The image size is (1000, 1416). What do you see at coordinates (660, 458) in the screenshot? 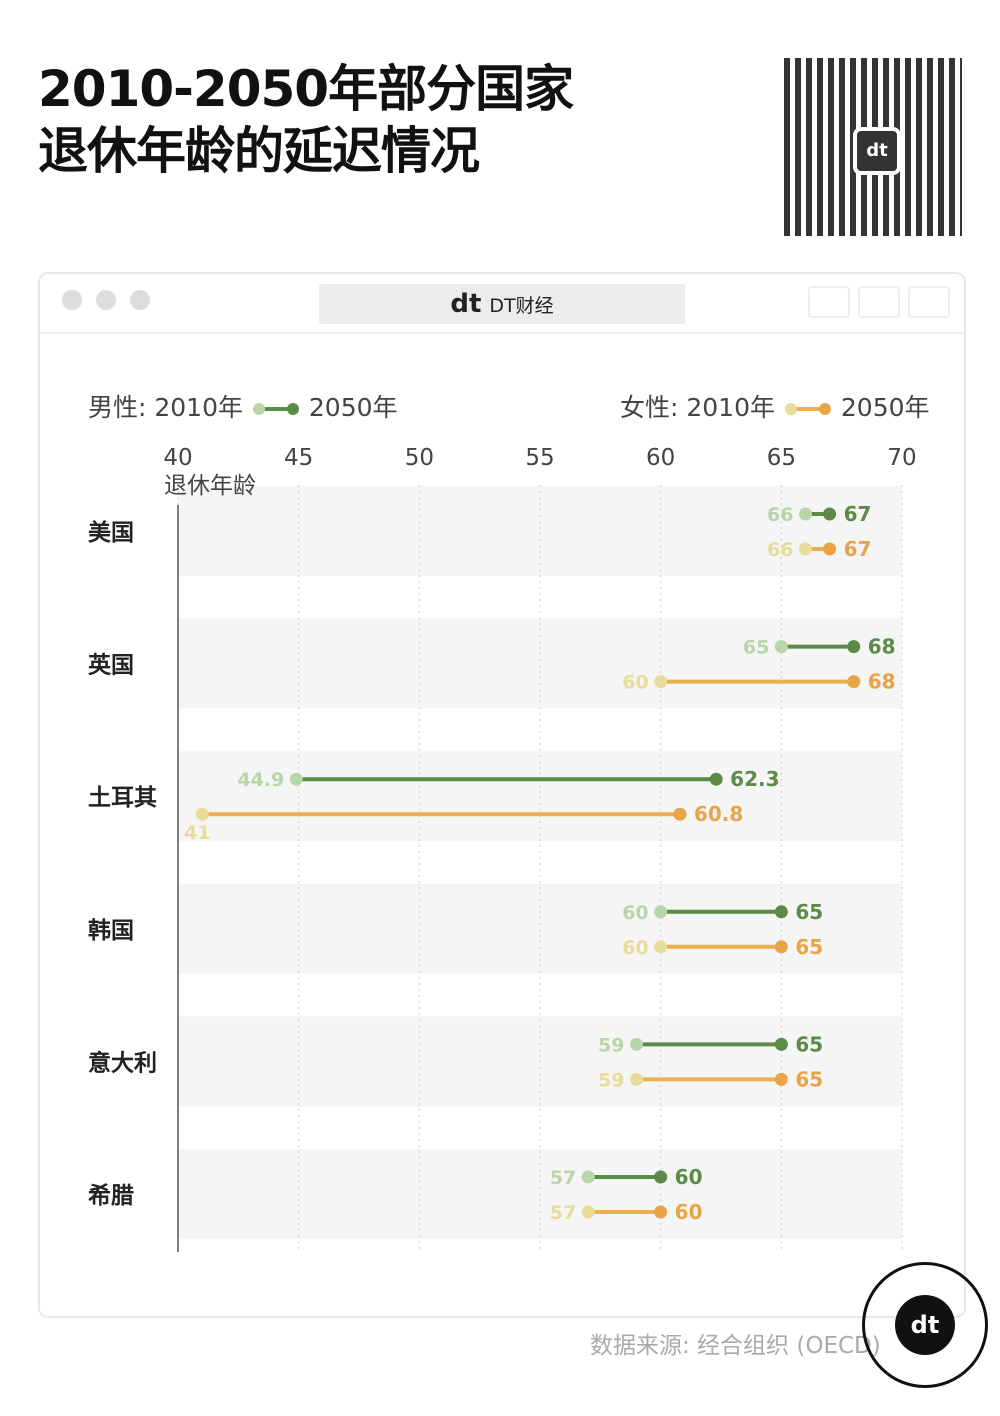
I see `x-tick-label: 60` at bounding box center [660, 458].